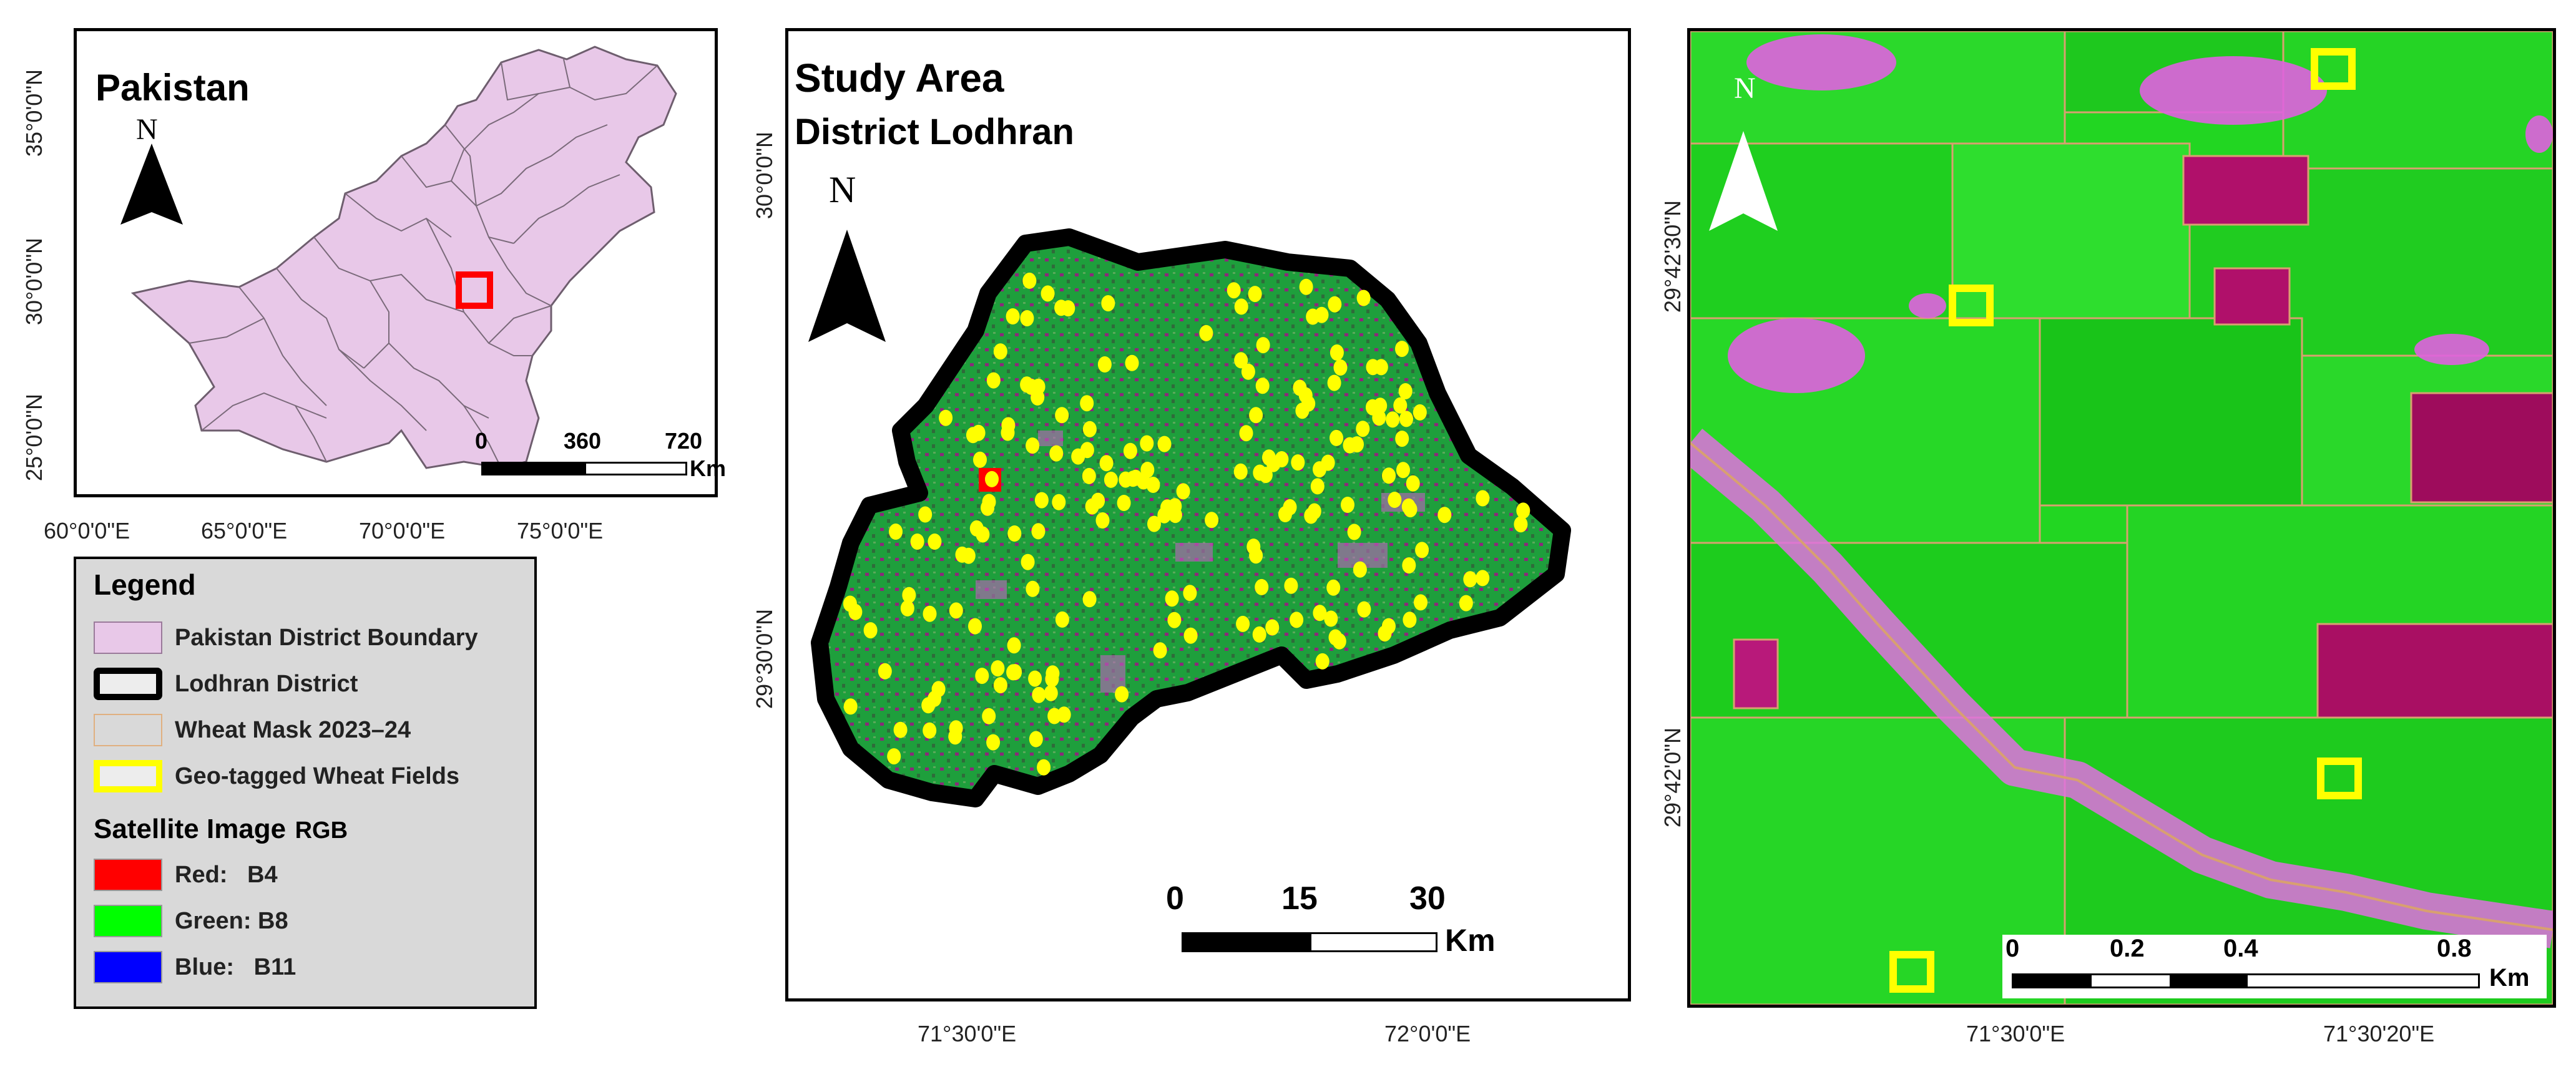 This screenshot has width=2576, height=1072. I want to click on legend-satellite-title: Satellite Image RGB, so click(221, 829).